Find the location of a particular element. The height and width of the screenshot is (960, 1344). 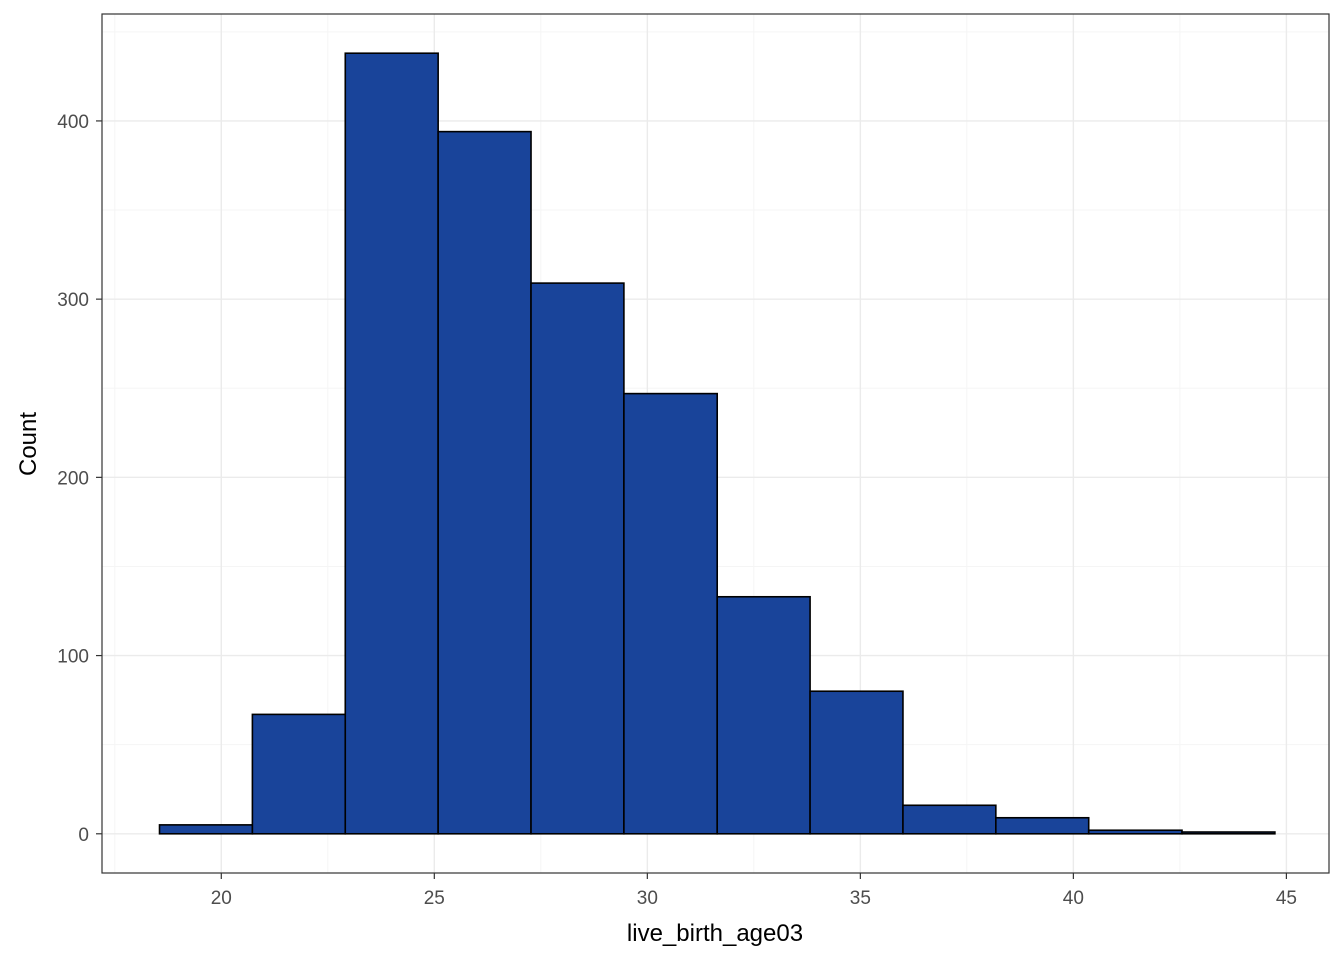

y-tick-label-3: 300 is located at coordinates (73, 300).